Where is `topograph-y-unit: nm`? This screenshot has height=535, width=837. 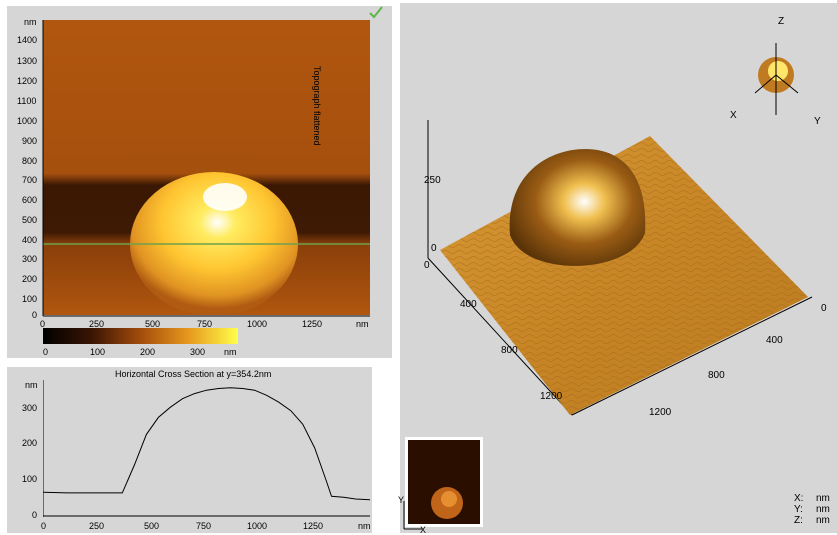
topograph-y-unit: nm is located at coordinates (30, 22).